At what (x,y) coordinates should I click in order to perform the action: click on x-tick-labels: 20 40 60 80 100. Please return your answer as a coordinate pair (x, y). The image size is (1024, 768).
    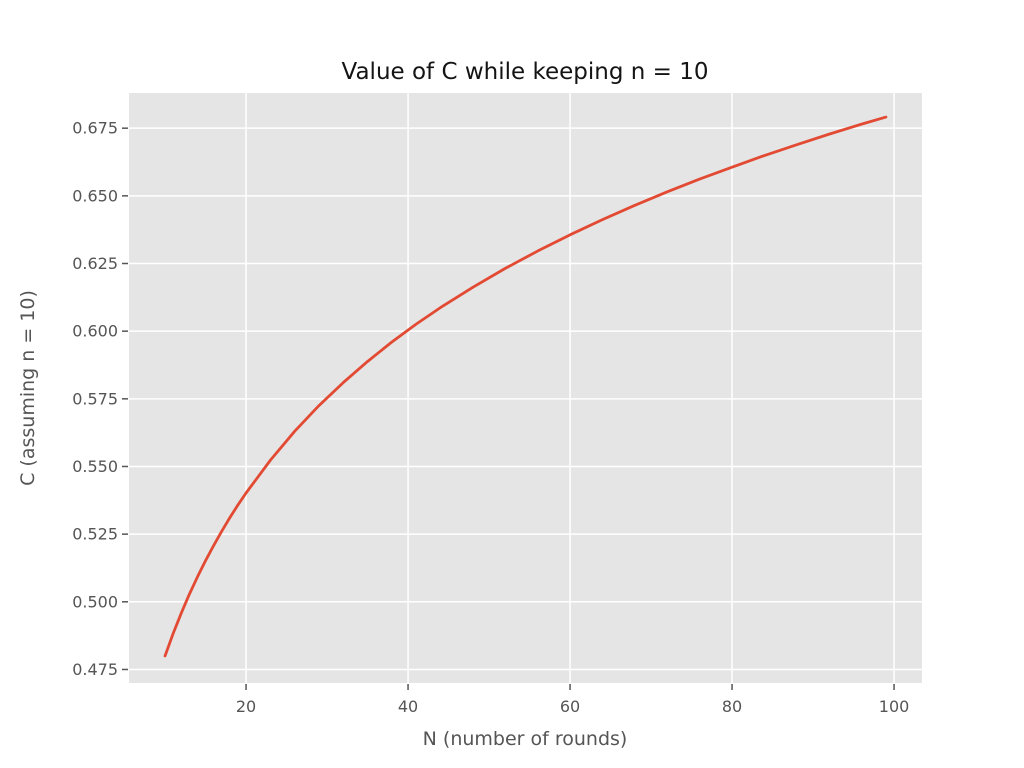
    Looking at the image, I should click on (572, 706).